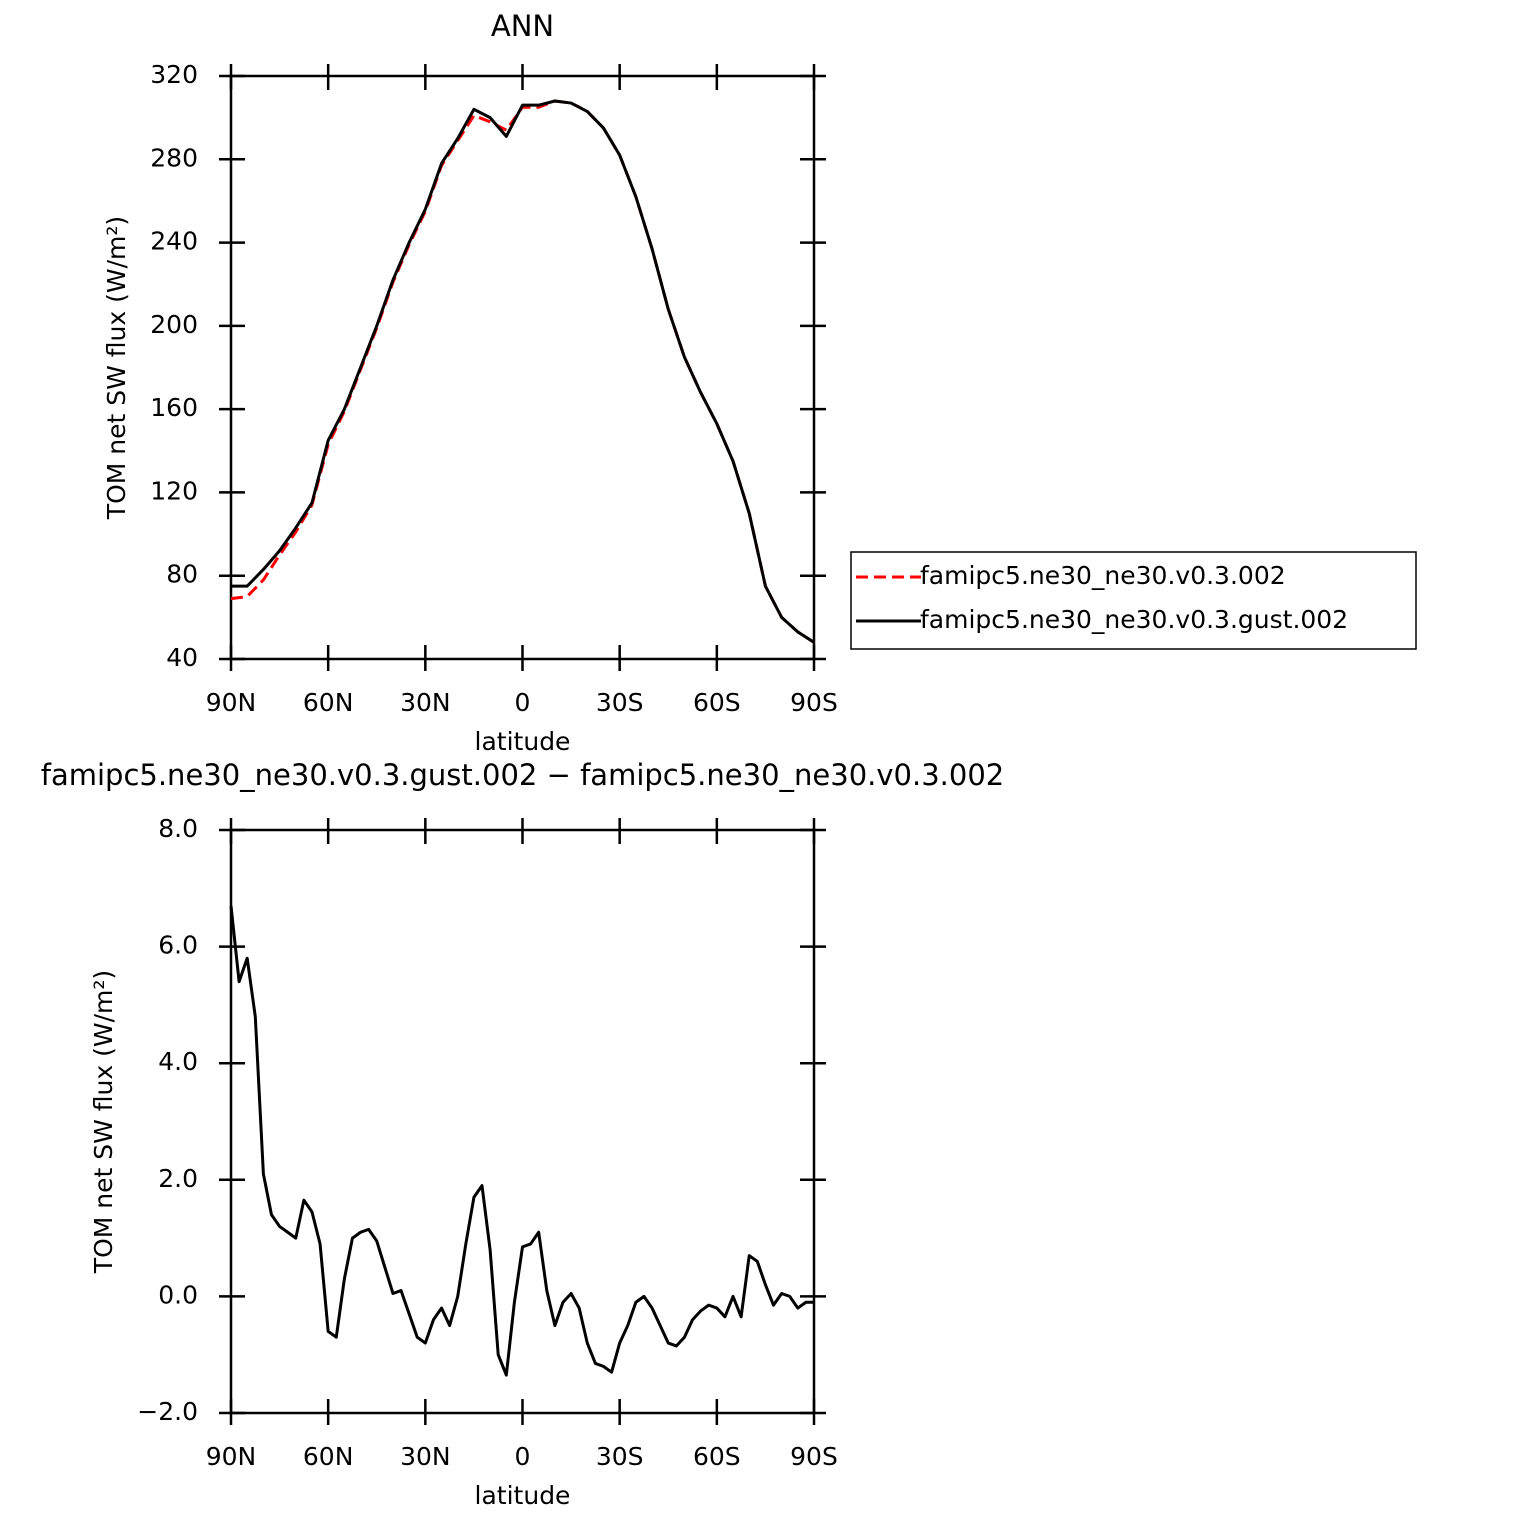 The image size is (1519, 1519). Describe the element at coordinates (1134, 619) in the screenshot. I see `legend-label: famipc5.ne30_ne30.v0.3.gust.002` at that location.